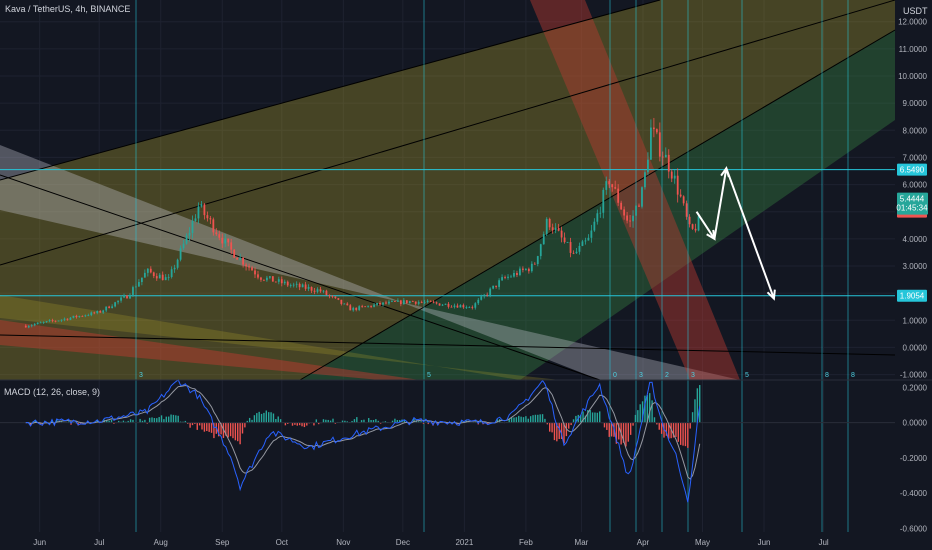  Describe the element at coordinates (914, 493) in the screenshot. I see `macd-tick-label: -0.4000` at that location.